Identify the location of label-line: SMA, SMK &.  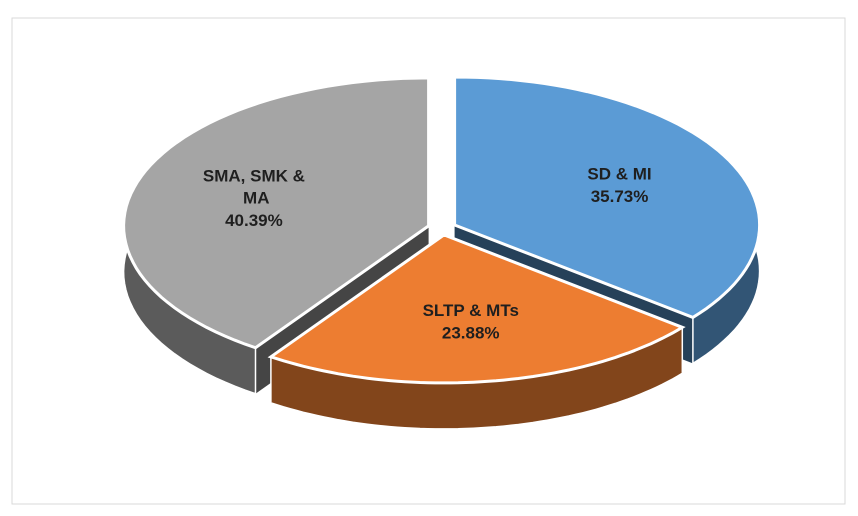
(254, 176).